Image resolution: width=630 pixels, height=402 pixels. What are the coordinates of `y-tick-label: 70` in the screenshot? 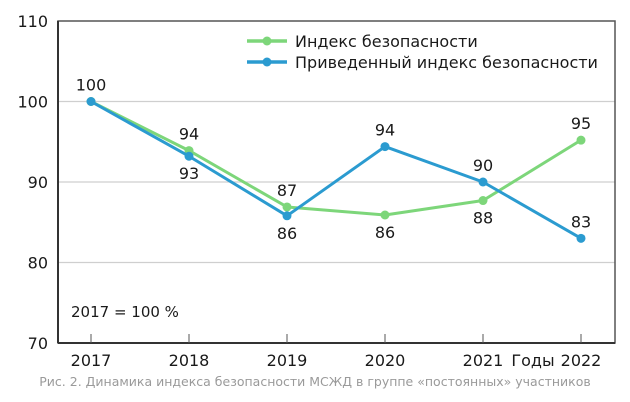 It's located at (38, 343).